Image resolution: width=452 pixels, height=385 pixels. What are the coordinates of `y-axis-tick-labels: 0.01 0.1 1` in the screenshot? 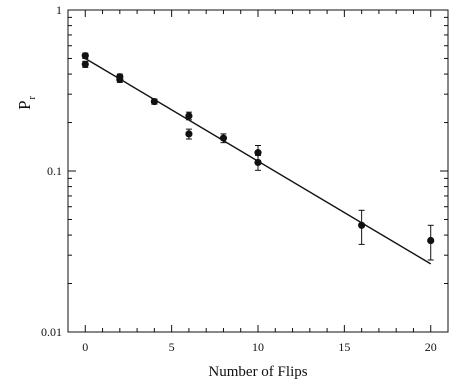 It's located at (51, 171).